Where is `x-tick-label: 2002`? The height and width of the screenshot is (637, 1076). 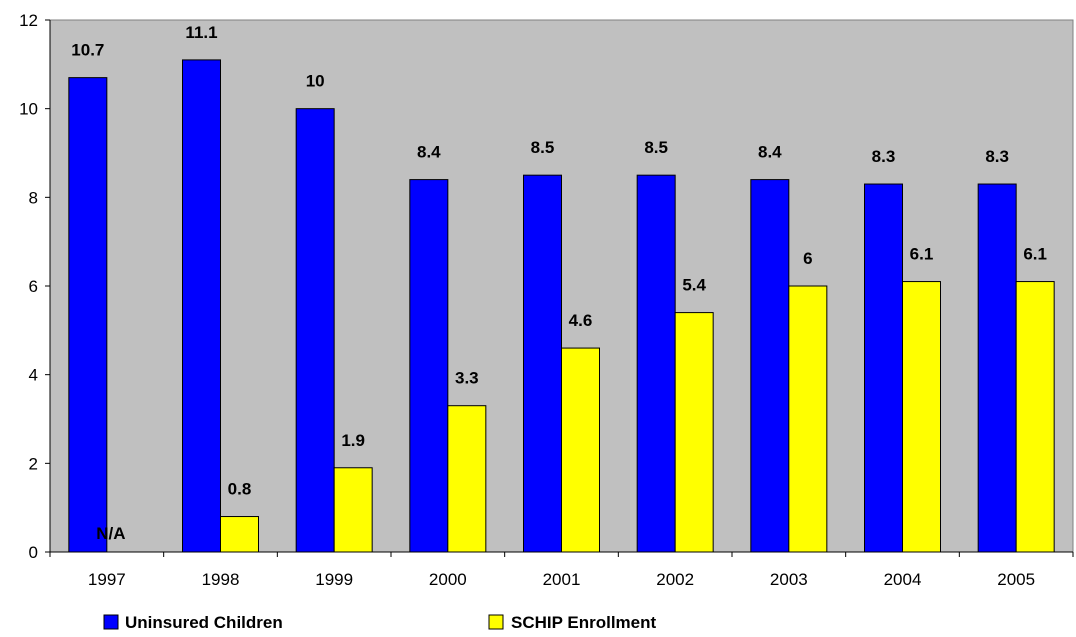
x-tick-label: 2002 is located at coordinates (675, 579).